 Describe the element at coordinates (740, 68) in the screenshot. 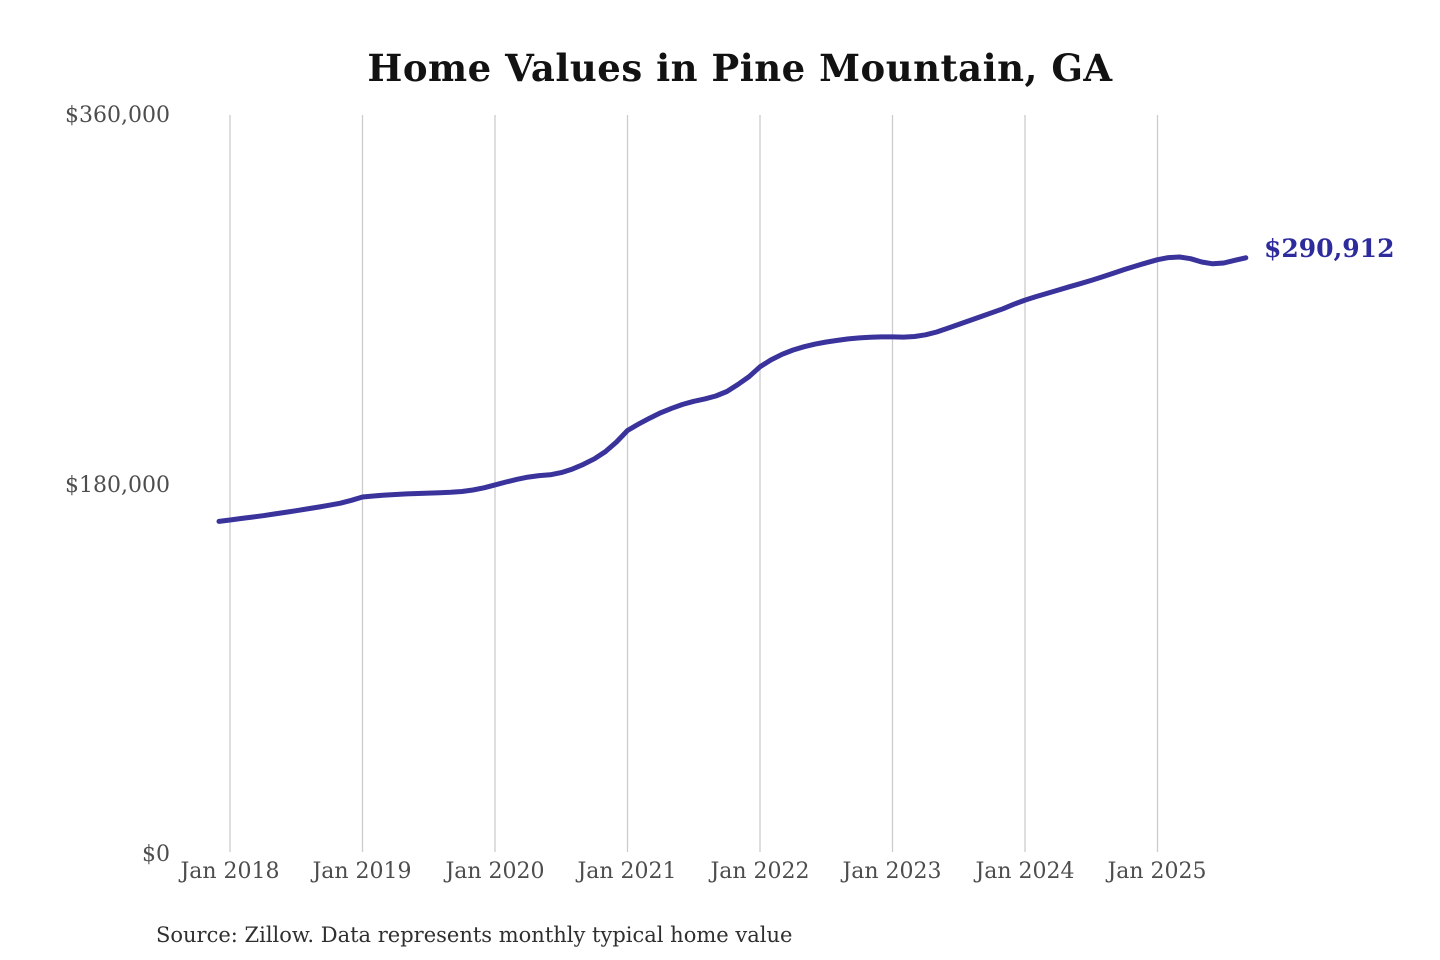

I see `chart-title: Home Values in Pine Mountain, GA` at that location.